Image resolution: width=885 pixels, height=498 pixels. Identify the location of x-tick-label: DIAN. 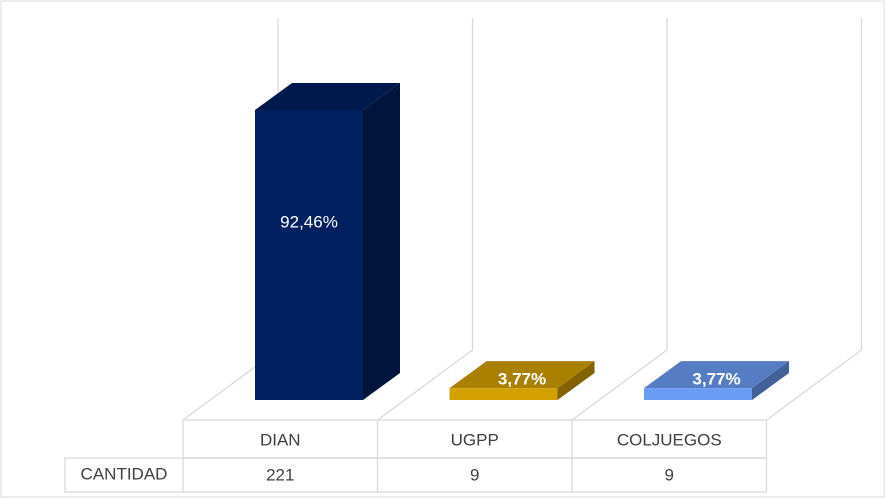
(280, 439).